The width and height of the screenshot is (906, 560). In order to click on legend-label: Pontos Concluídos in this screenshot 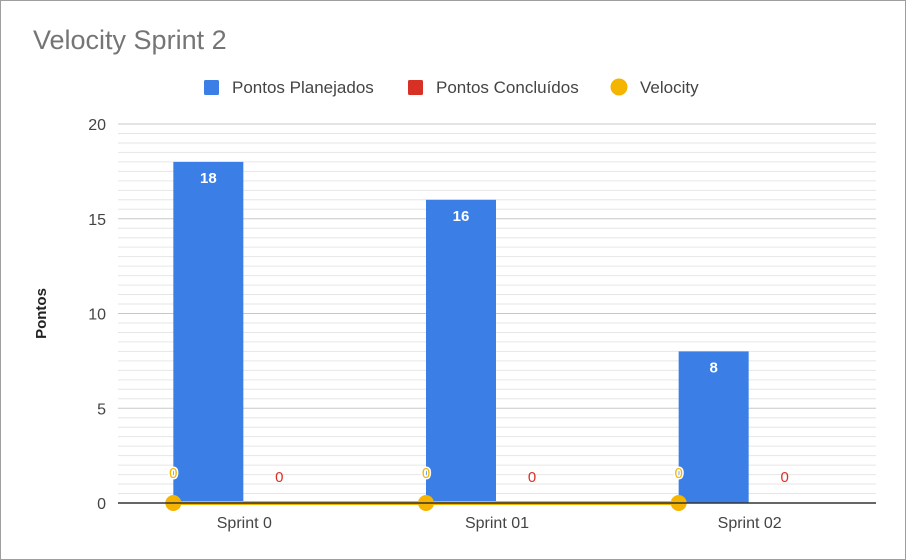, I will do `click(507, 87)`.